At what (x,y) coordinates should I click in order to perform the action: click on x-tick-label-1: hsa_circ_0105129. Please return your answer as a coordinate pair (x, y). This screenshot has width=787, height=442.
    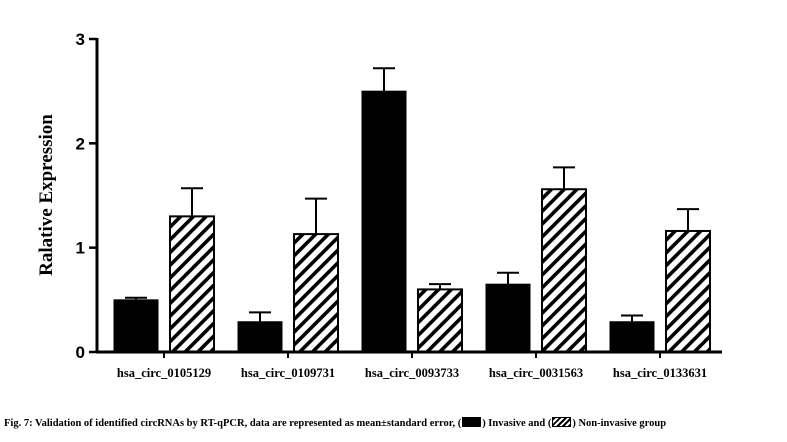
    Looking at the image, I should click on (164, 373).